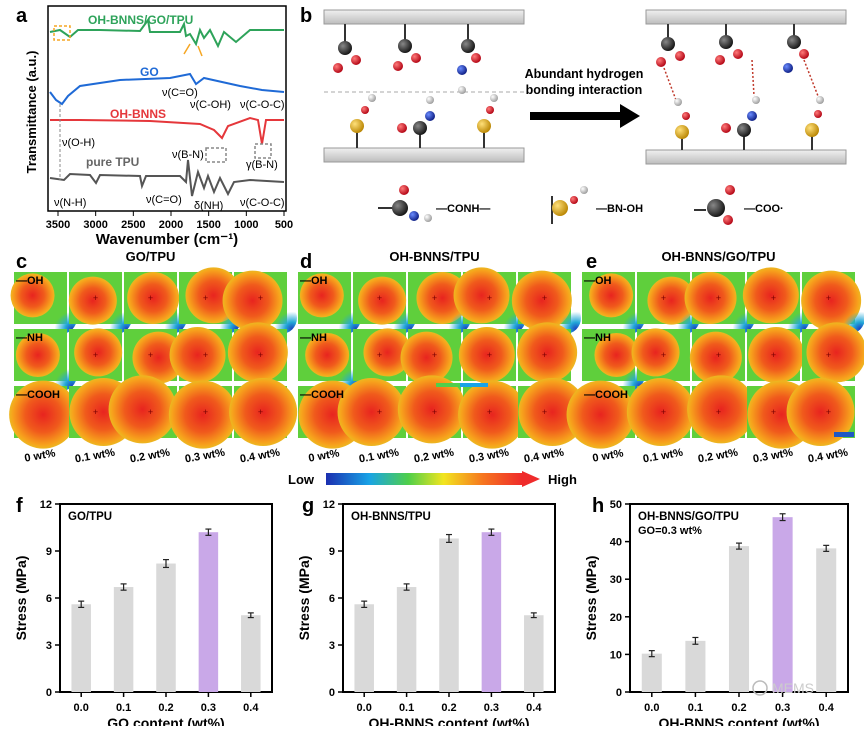 This screenshot has height=731, width=864. I want to click on ann-d-nh: δ(NH), so click(208, 206).